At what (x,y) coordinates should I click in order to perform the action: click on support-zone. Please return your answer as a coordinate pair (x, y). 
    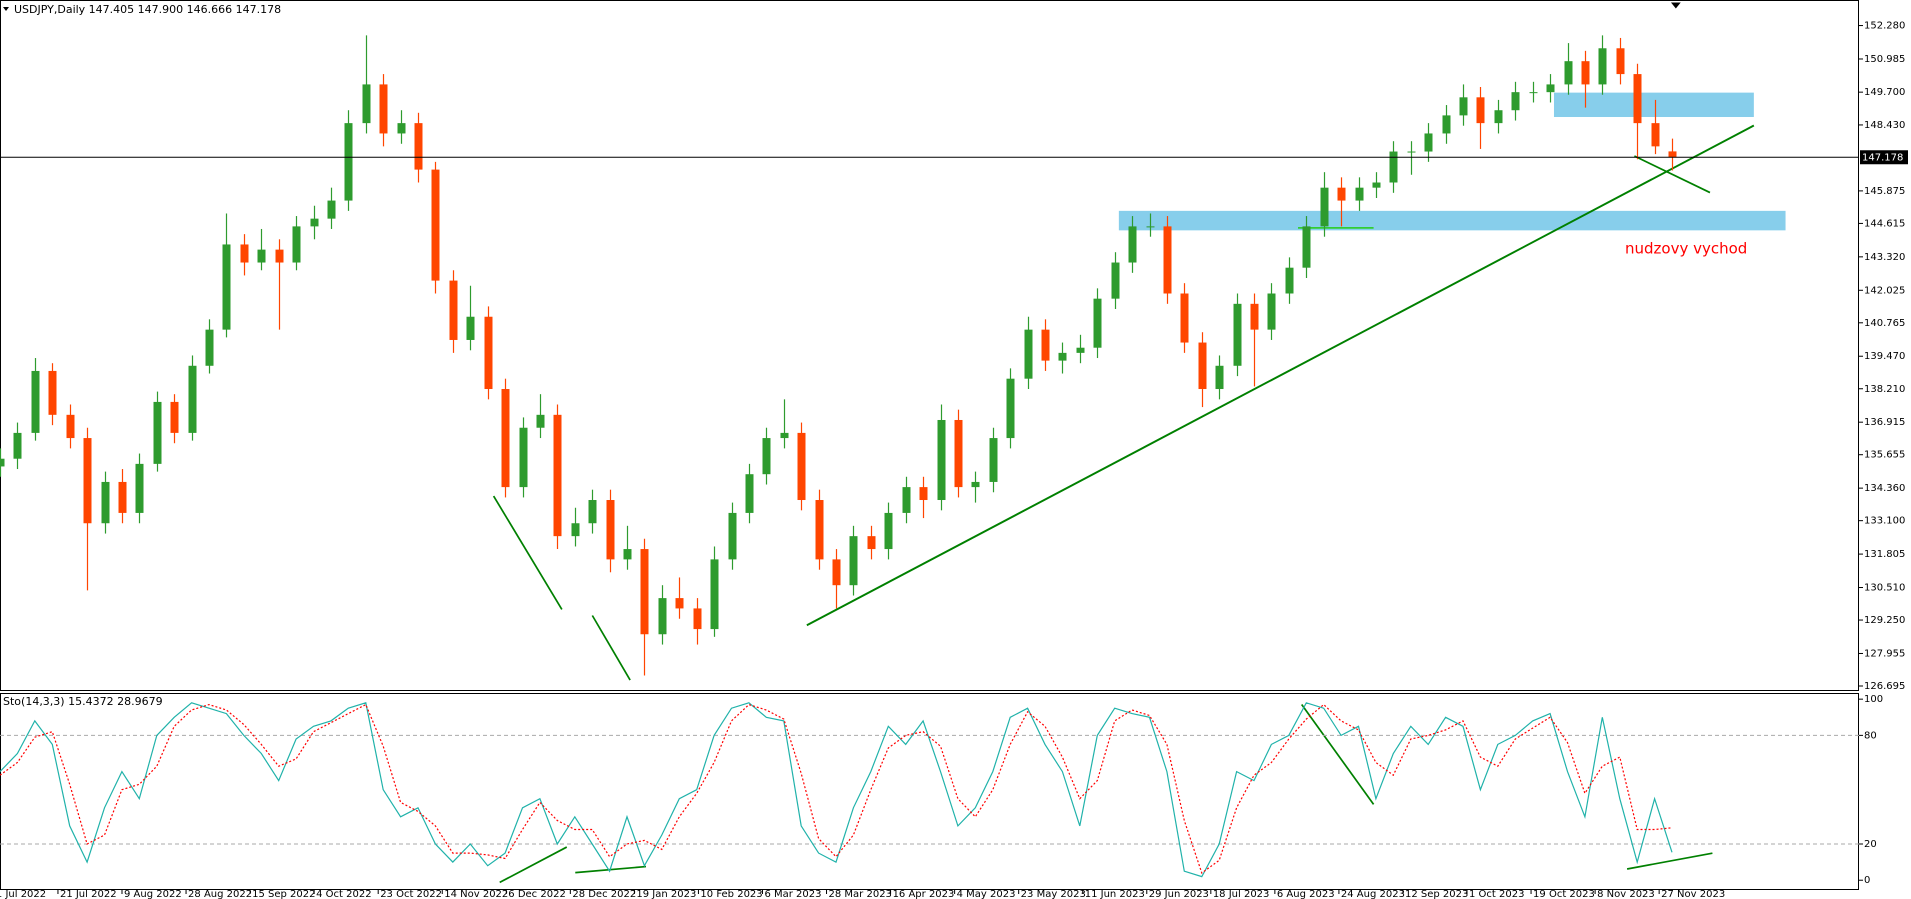
    Looking at the image, I should click on (1452, 220).